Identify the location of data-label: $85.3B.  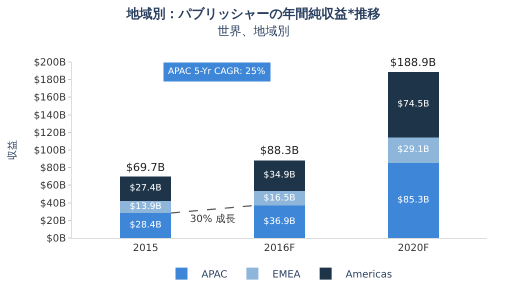
(413, 200).